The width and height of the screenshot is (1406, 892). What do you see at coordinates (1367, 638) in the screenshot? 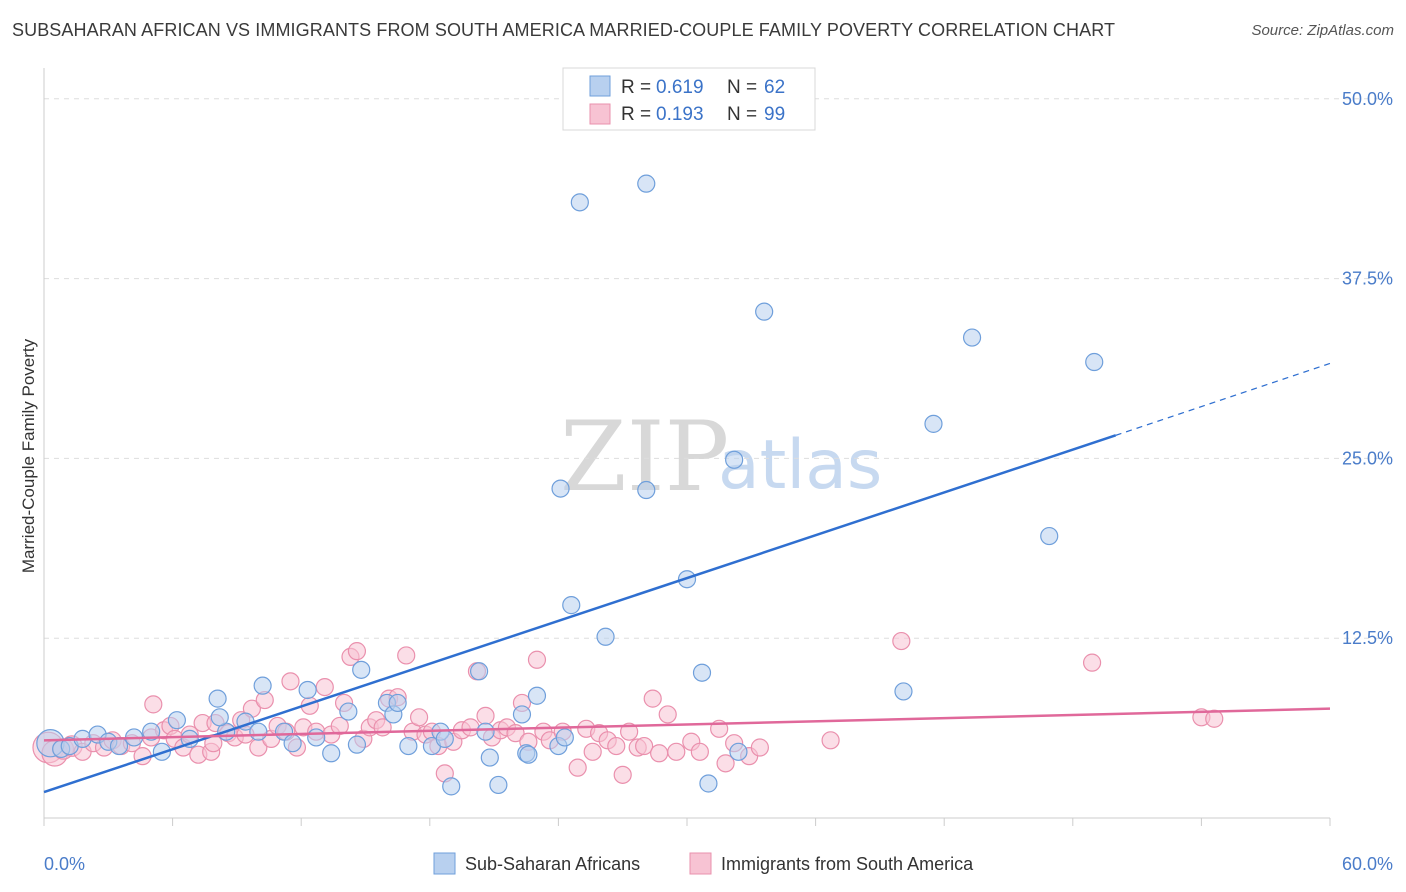
I see `y-tick-label: 12.5%` at bounding box center [1367, 638].